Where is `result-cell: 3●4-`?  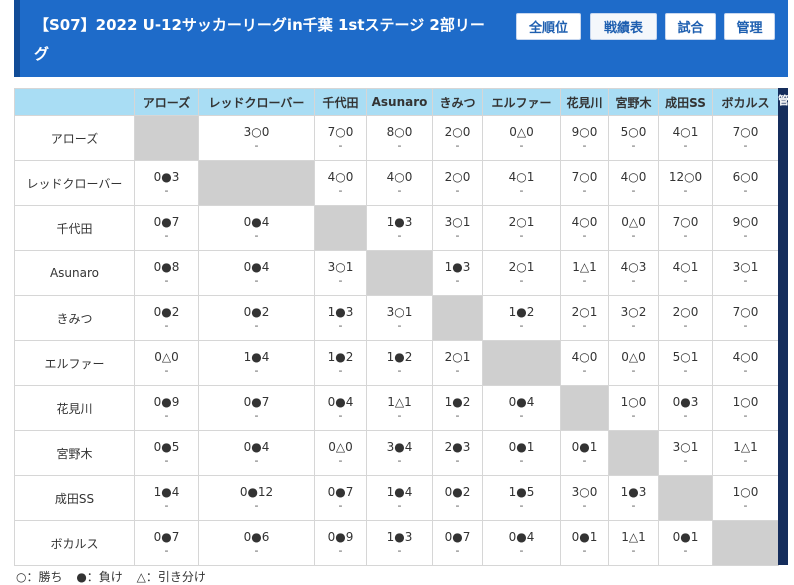
result-cell: 3●4- is located at coordinates (399, 453).